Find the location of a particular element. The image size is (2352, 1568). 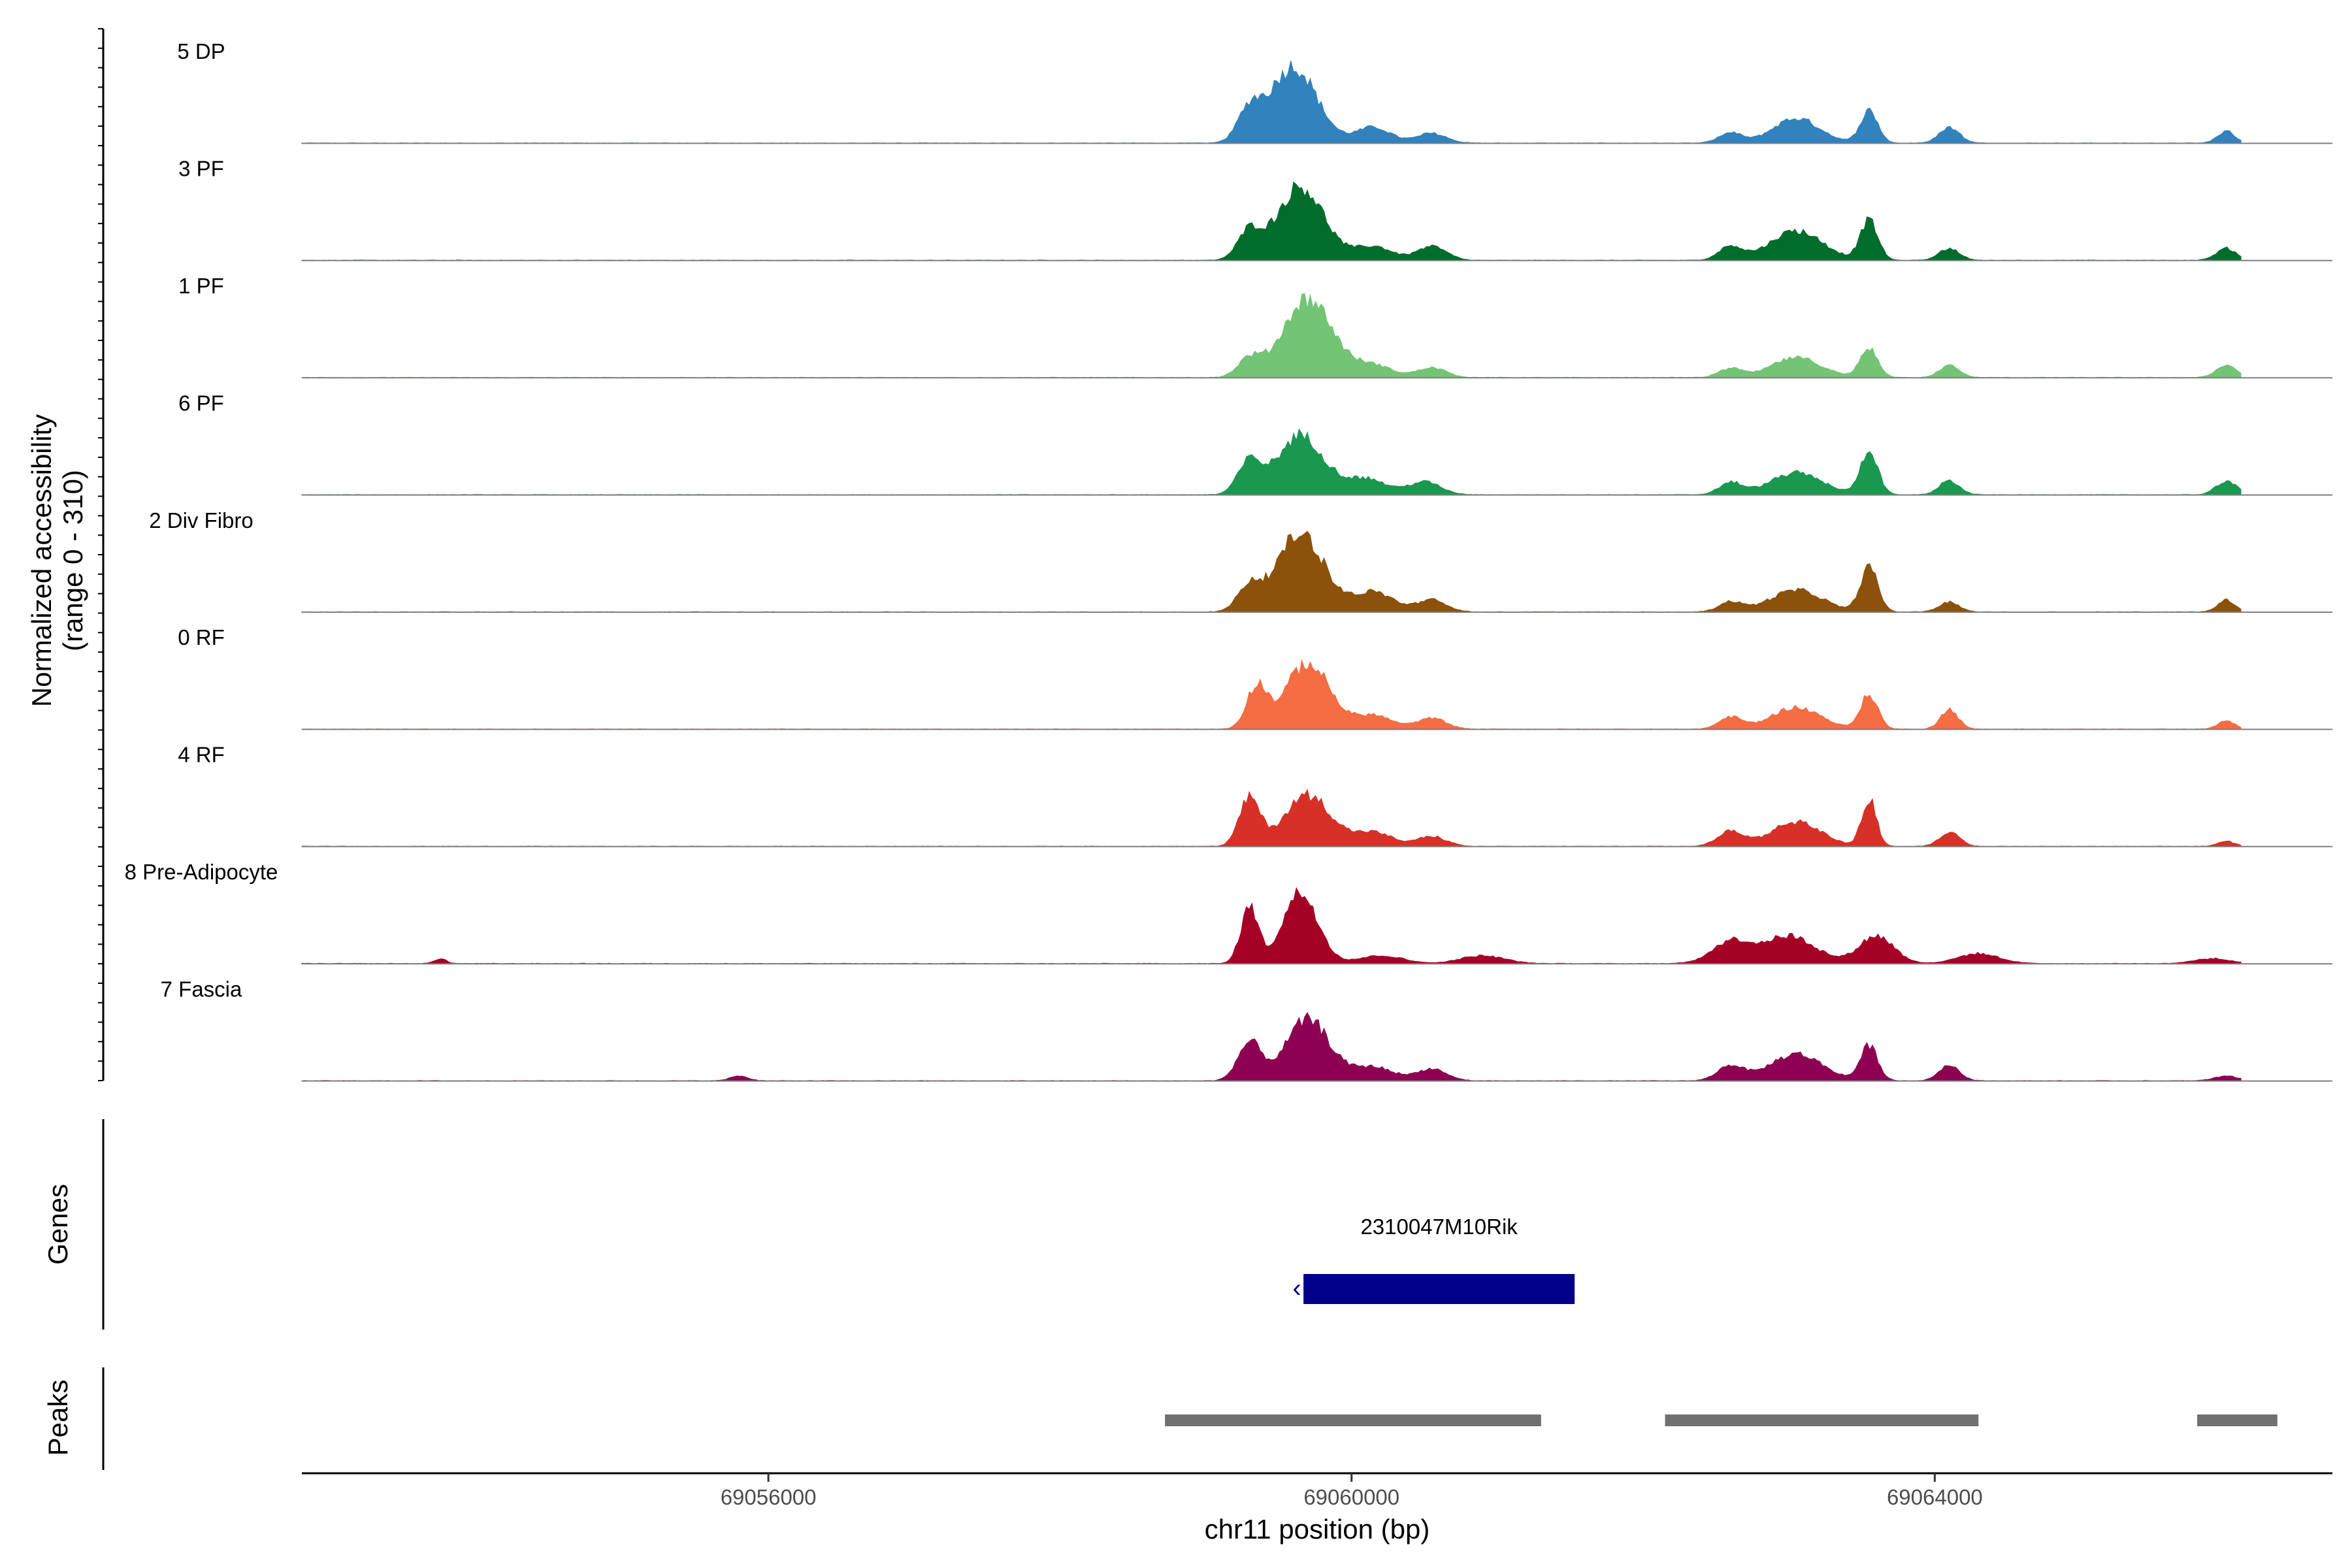

peaks-title: Peaks is located at coordinates (57, 1418).